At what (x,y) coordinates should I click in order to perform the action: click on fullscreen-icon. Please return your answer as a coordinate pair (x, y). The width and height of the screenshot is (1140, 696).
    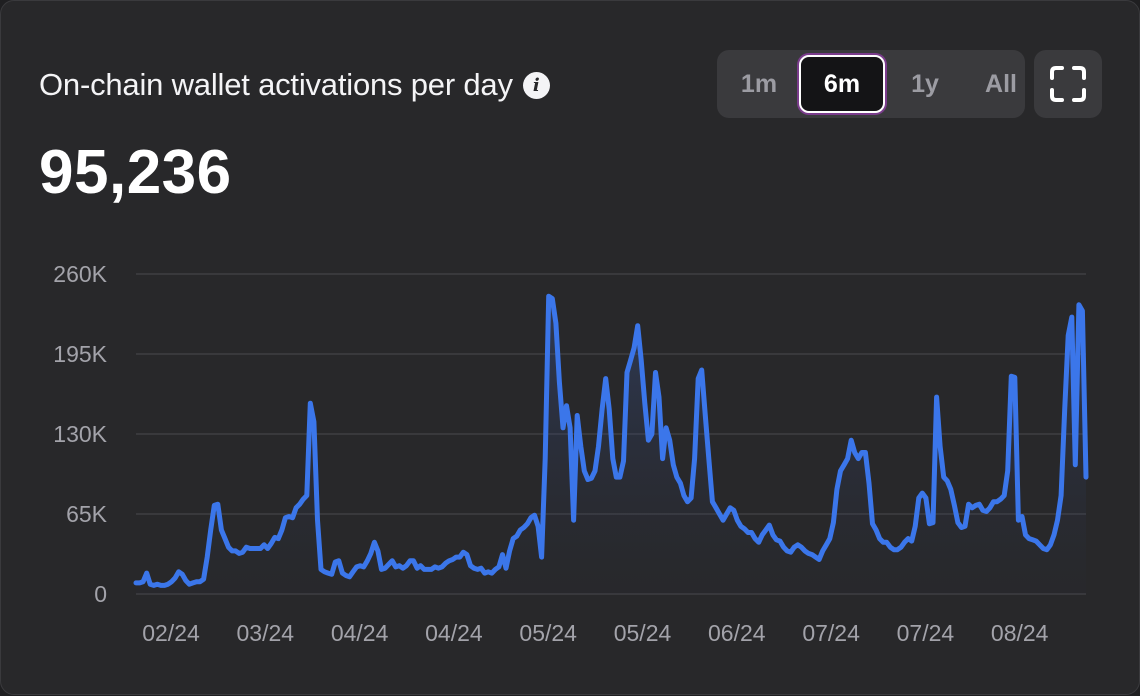
    Looking at the image, I should click on (1068, 84).